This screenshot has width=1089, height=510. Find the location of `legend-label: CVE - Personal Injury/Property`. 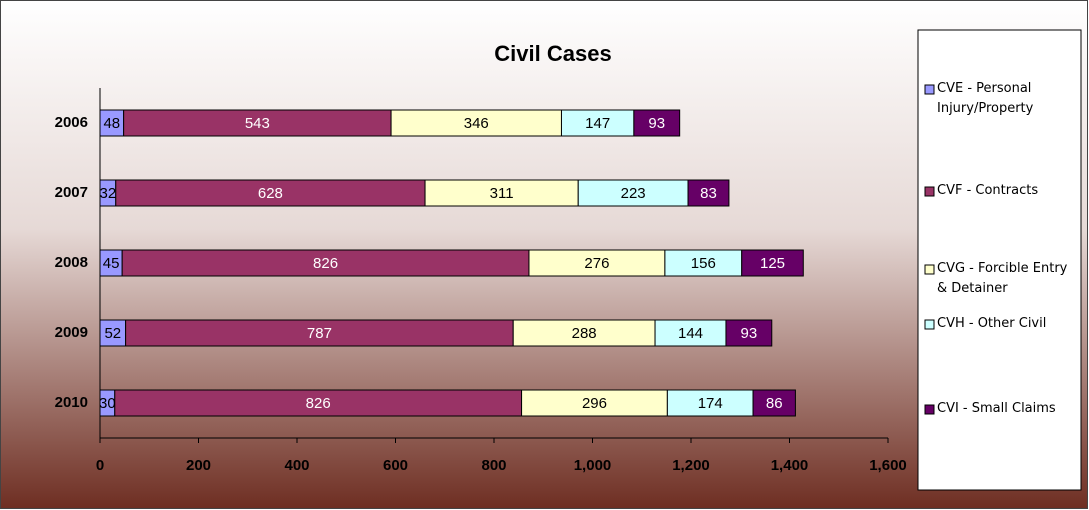

legend-label: CVE - Personal Injury/Property is located at coordinates (985, 98).